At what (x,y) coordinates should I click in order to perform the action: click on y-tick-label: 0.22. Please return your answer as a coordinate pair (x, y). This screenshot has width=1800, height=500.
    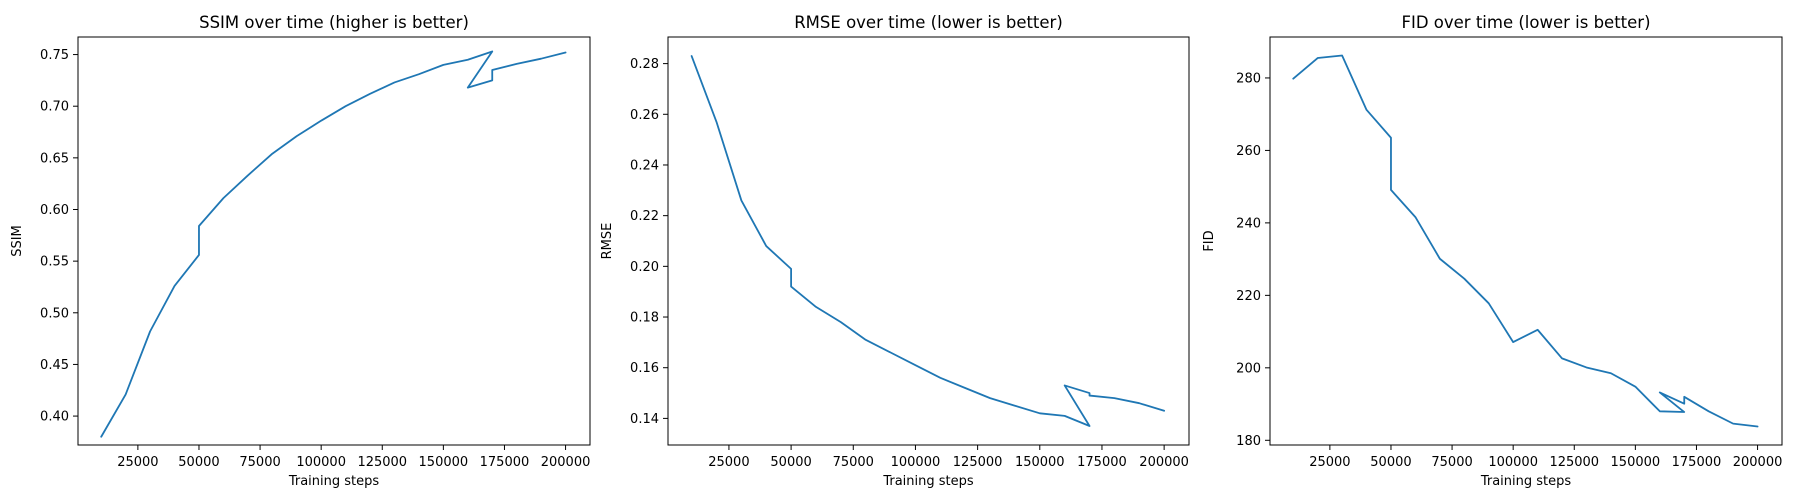
    Looking at the image, I should click on (644, 216).